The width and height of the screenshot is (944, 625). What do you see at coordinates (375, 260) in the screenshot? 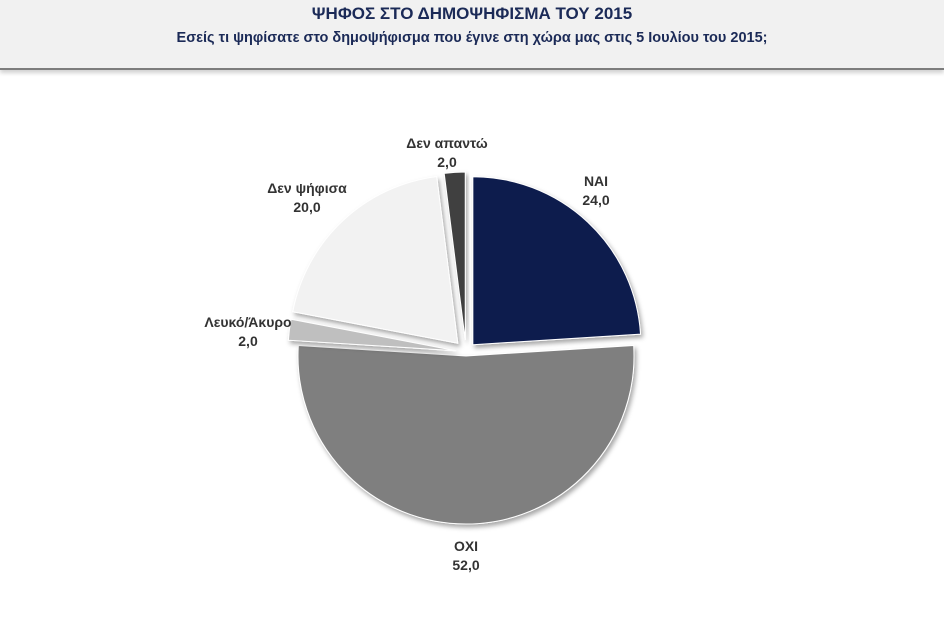
I see `pie-slice-δεν-ψήφισα` at bounding box center [375, 260].